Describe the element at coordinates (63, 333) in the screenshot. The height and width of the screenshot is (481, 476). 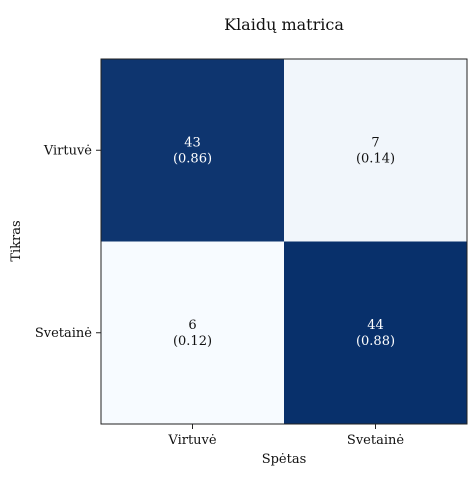
I see `y-tick-label-1: Svetainė` at that location.